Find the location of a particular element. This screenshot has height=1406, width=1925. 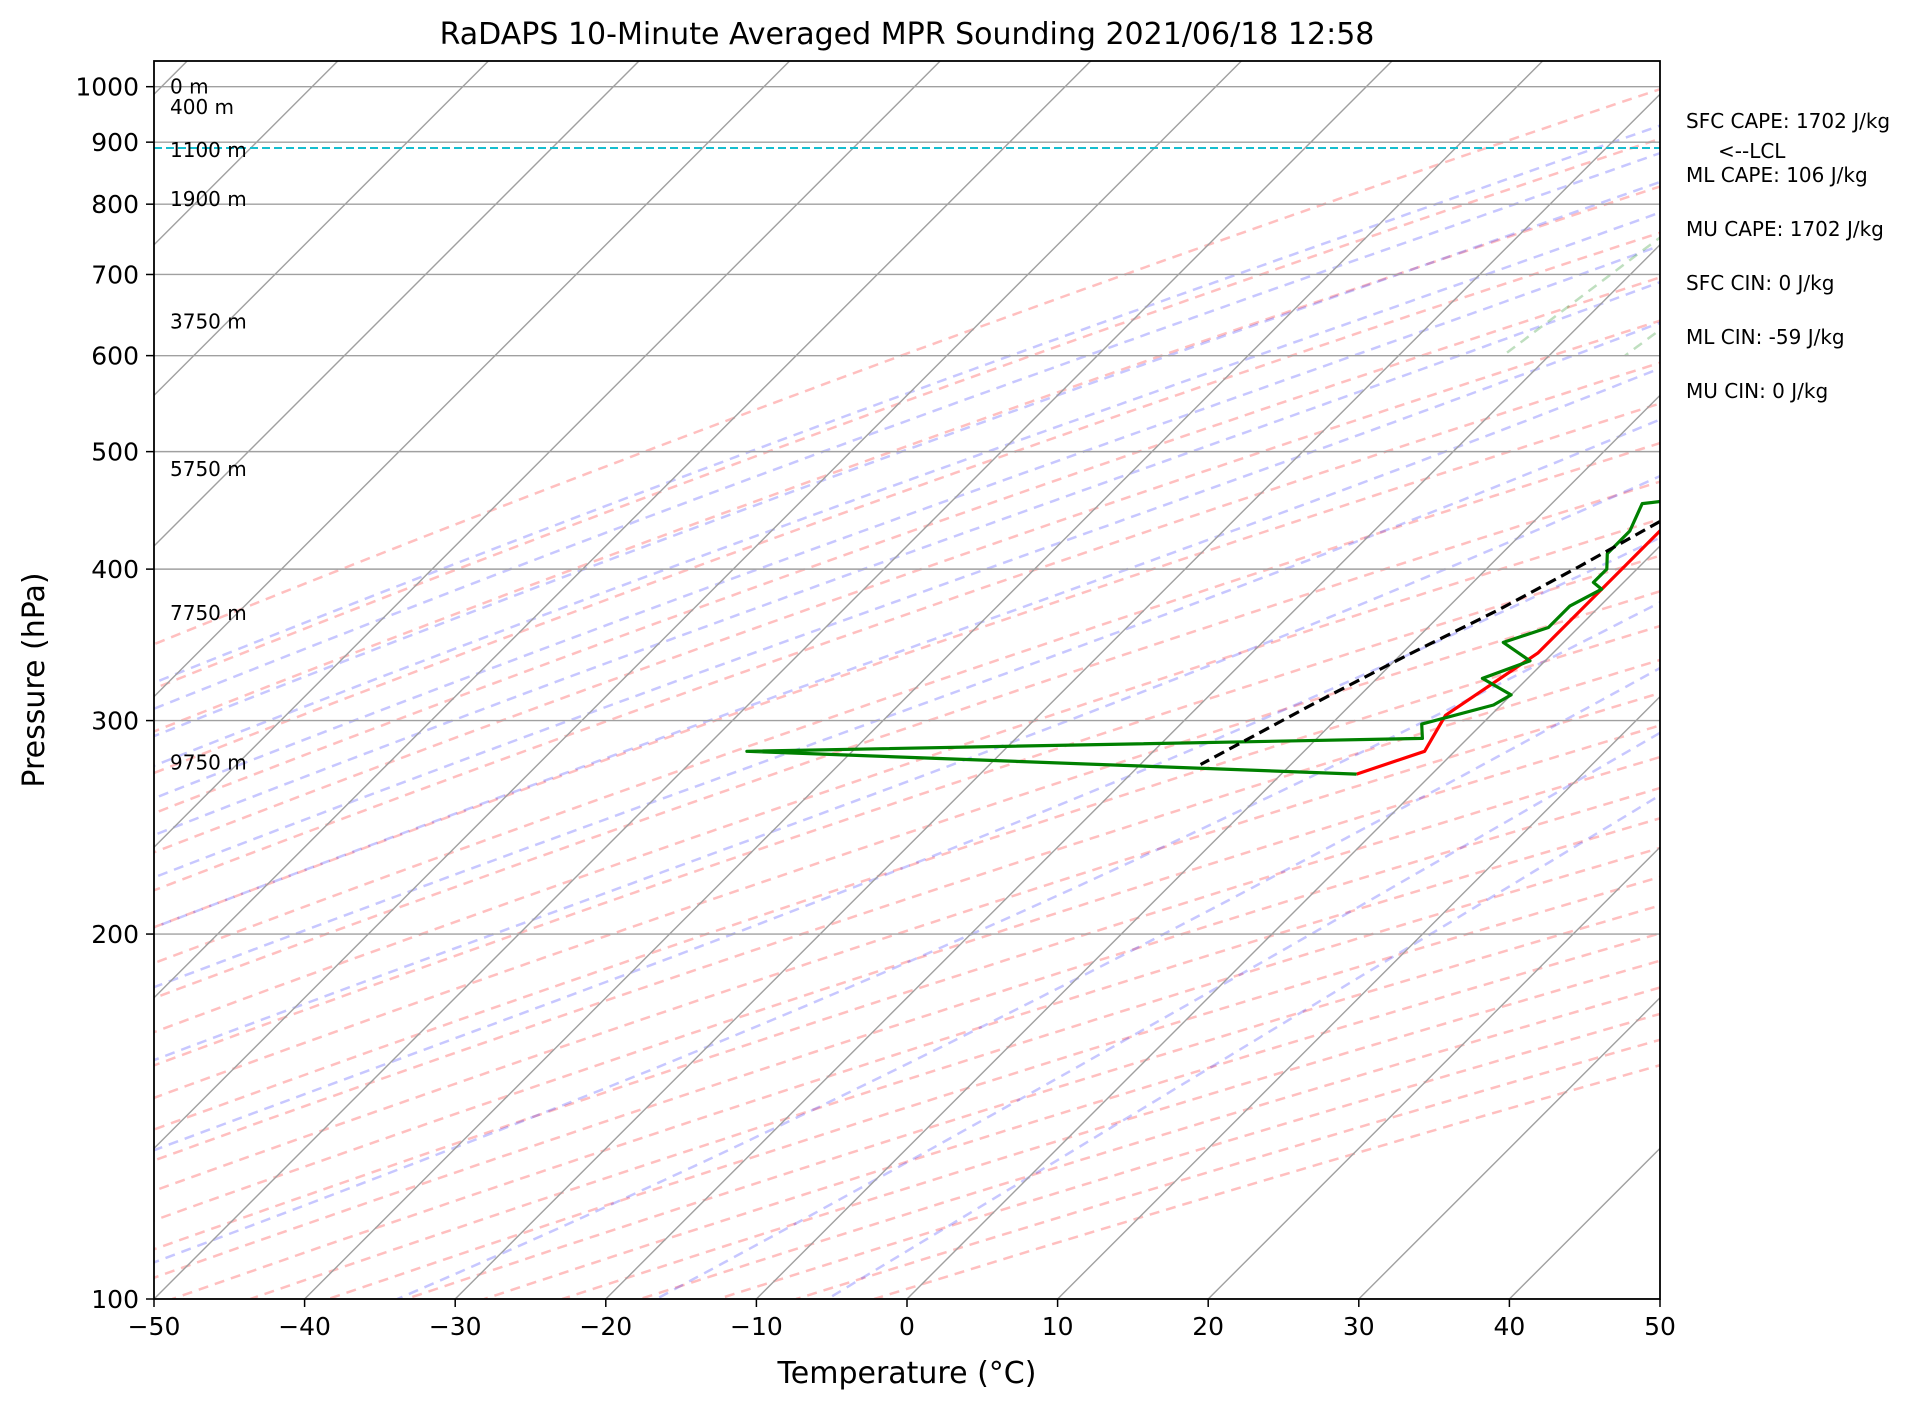

y-tick-label: 900 is located at coordinates (115, 142).